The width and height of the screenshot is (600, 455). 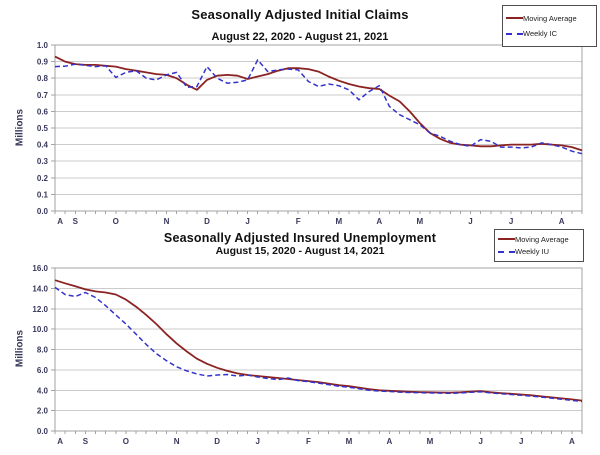 I want to click on chart-title: Seasonally Adjusted Initial Claims, so click(x=300, y=14).